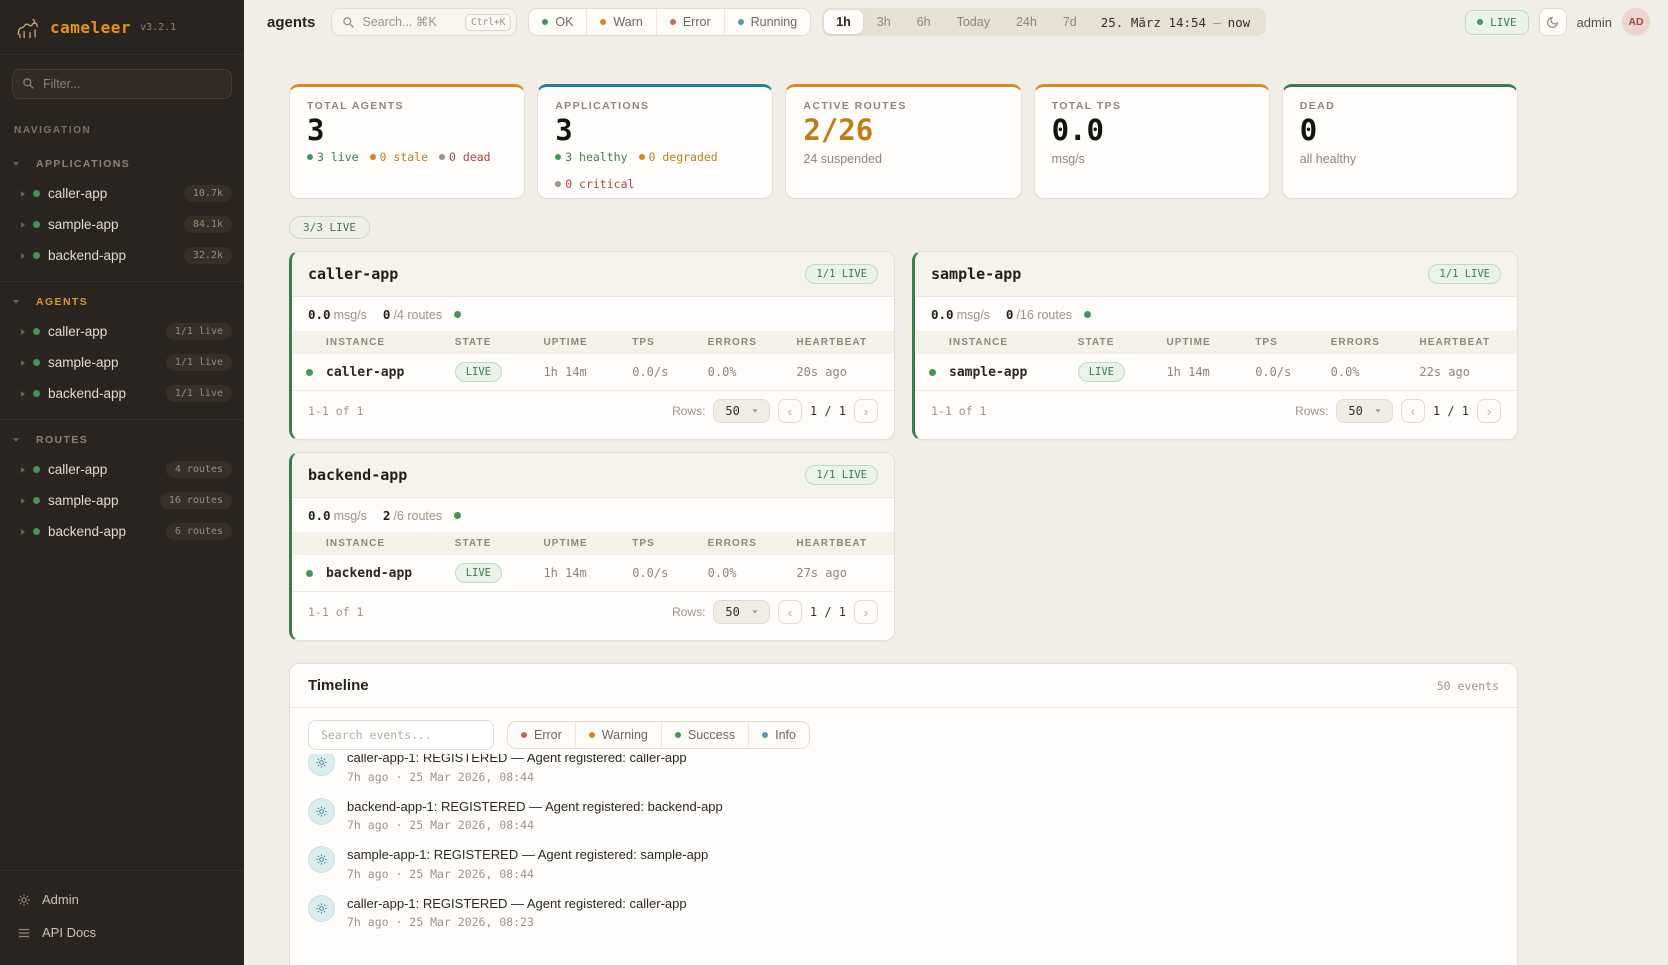 This screenshot has height=965, width=1668. I want to click on sidebar-item-routes-backend-app: backend-app 6 routes, so click(122, 531).